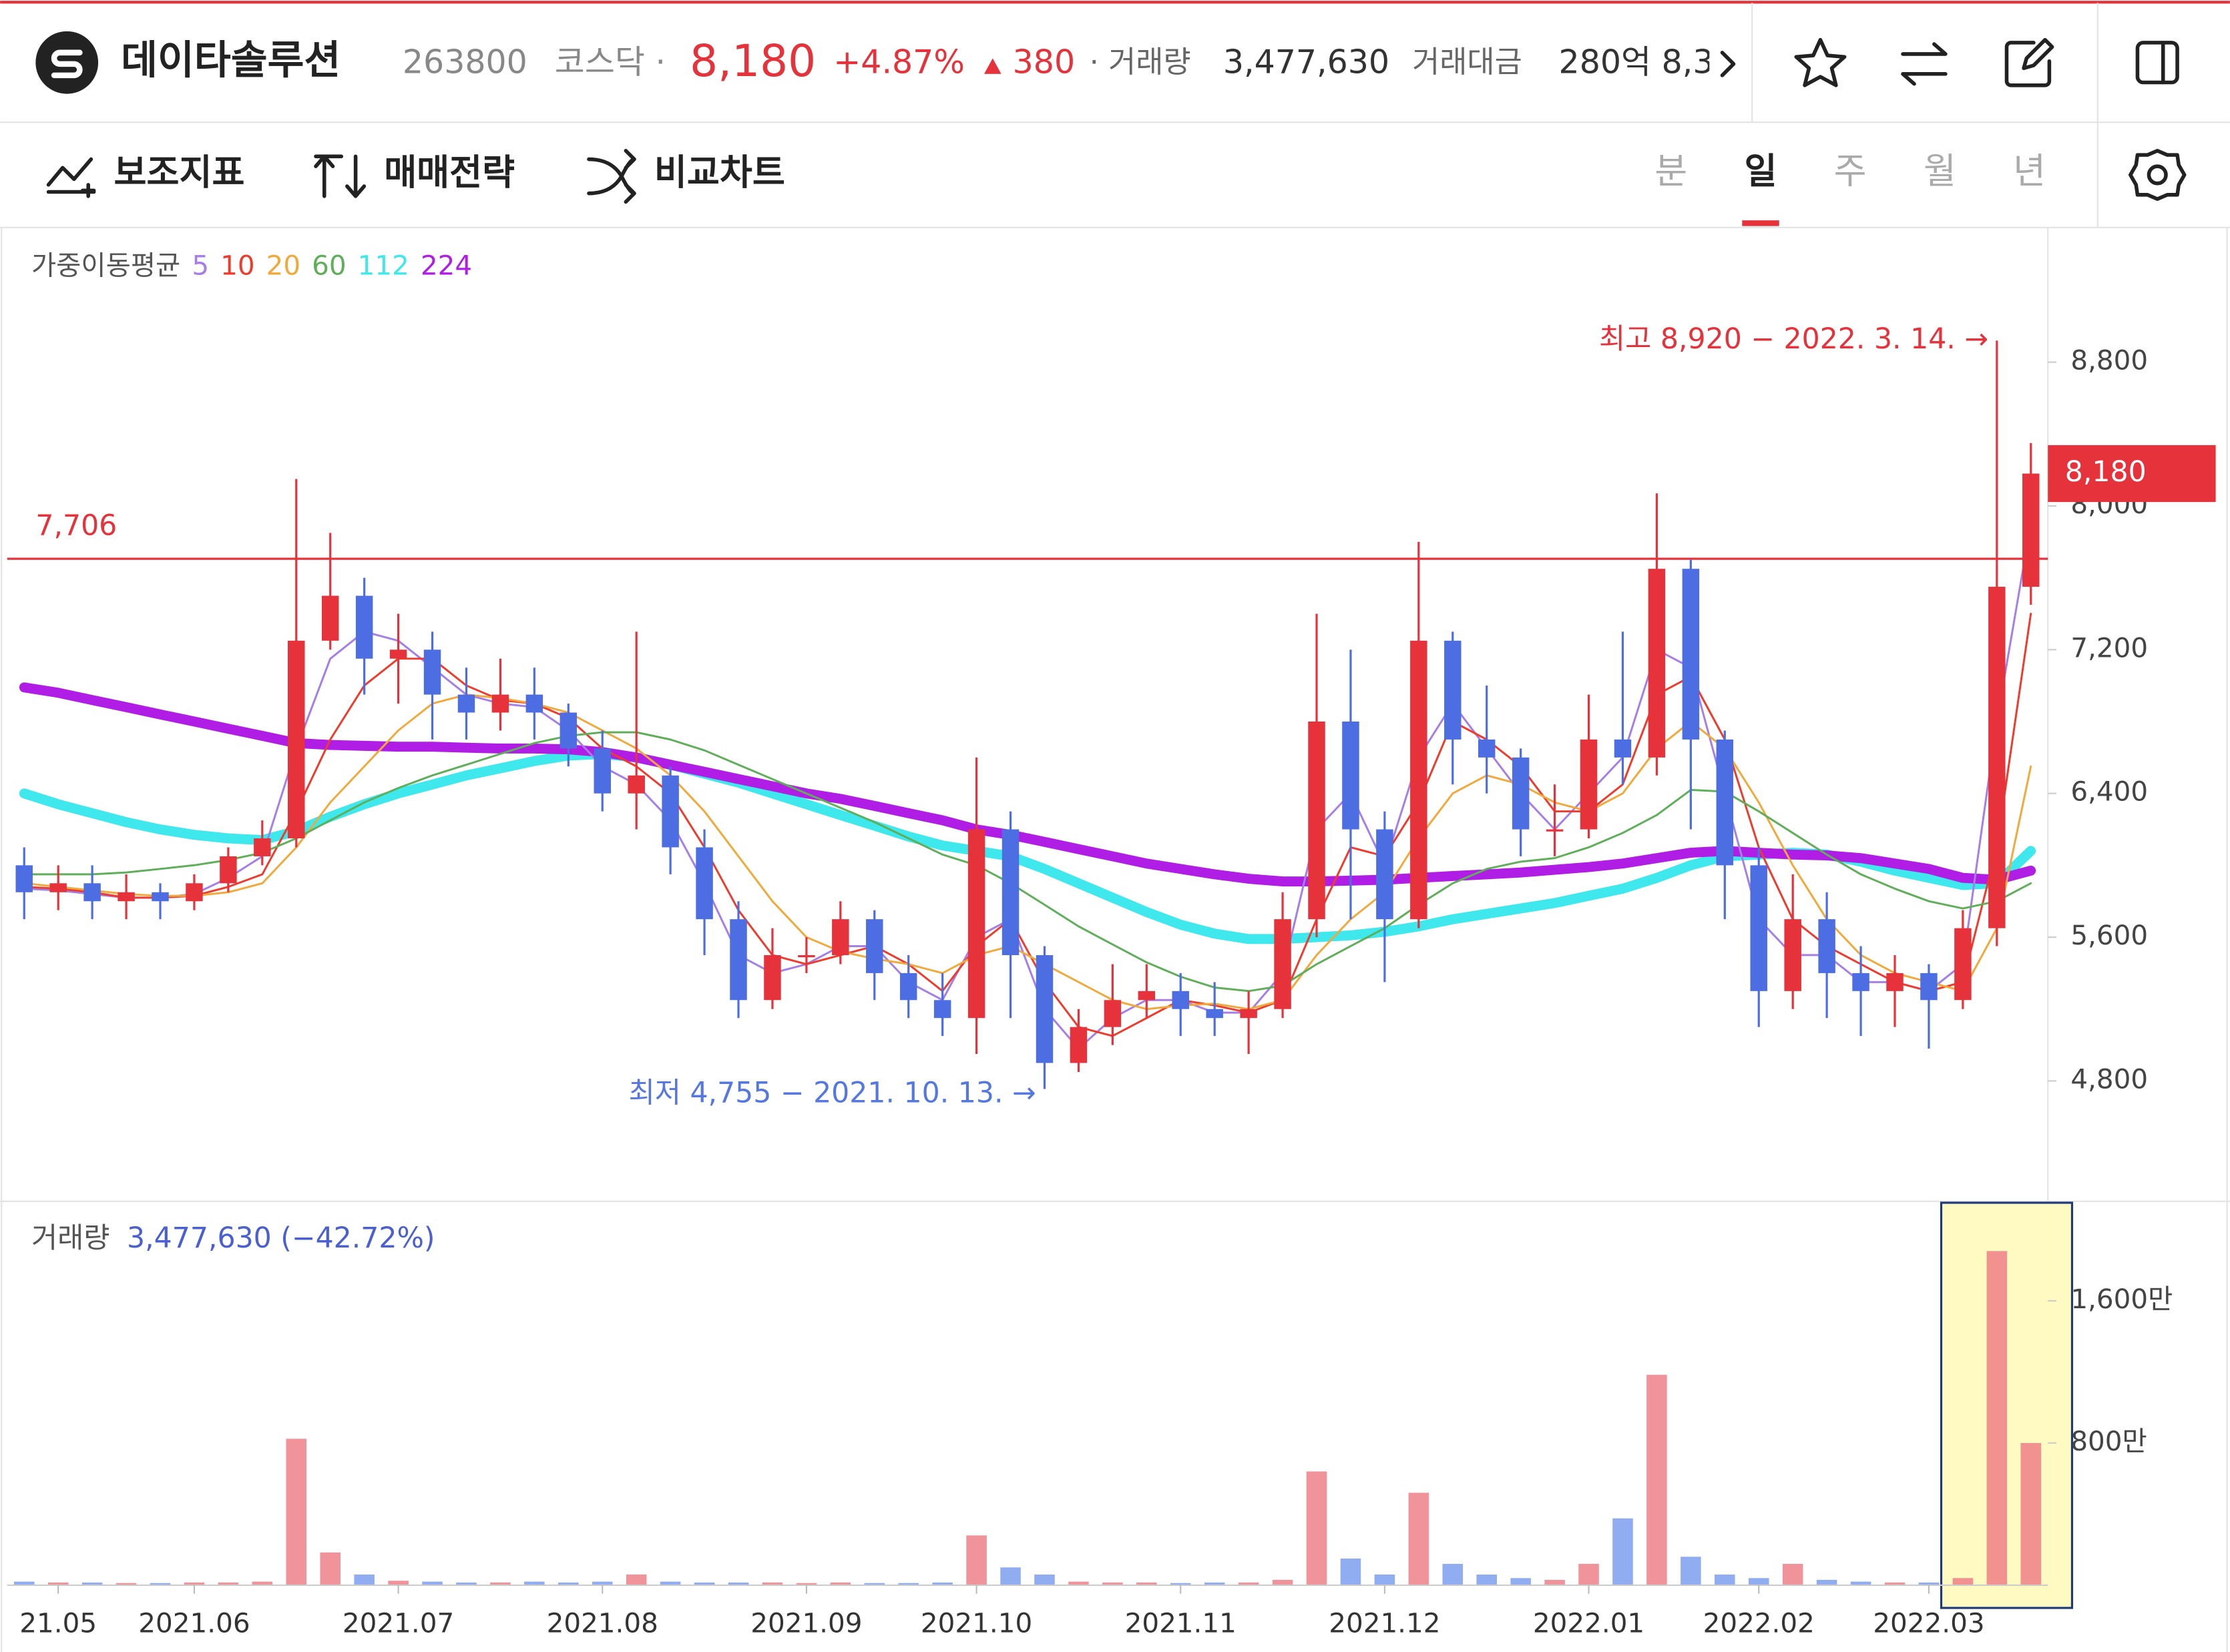 This screenshot has width=2230, height=1652. Describe the element at coordinates (283, 265) in the screenshot. I see `legend-entry: 20` at that location.